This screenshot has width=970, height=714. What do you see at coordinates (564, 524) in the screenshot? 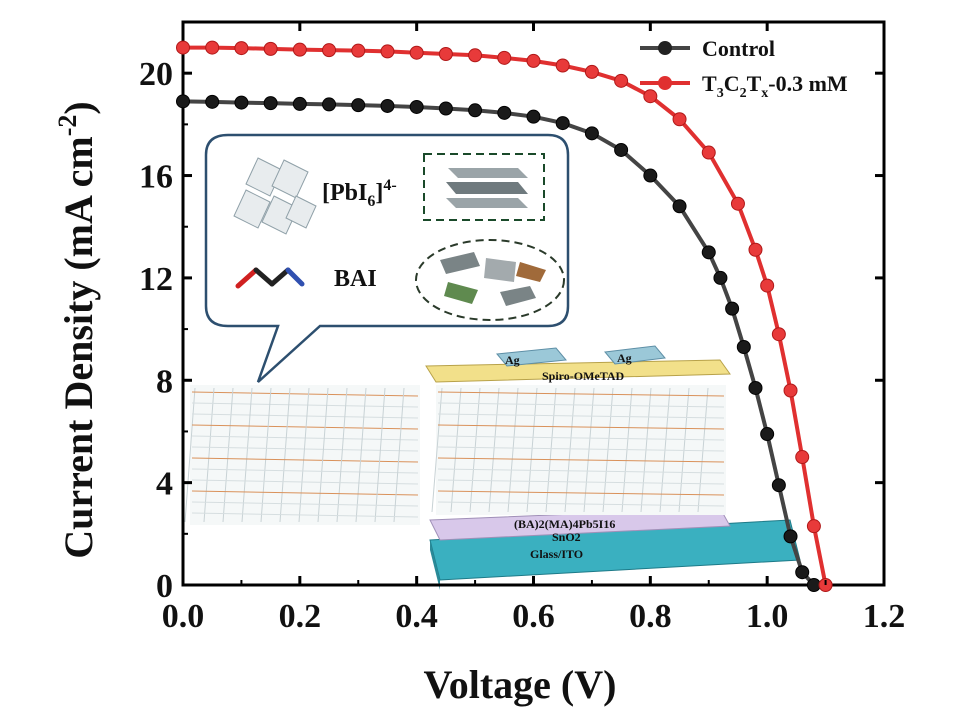
I see `perovskite-label: (BA)2(MA)4Pb5I16` at bounding box center [564, 524].